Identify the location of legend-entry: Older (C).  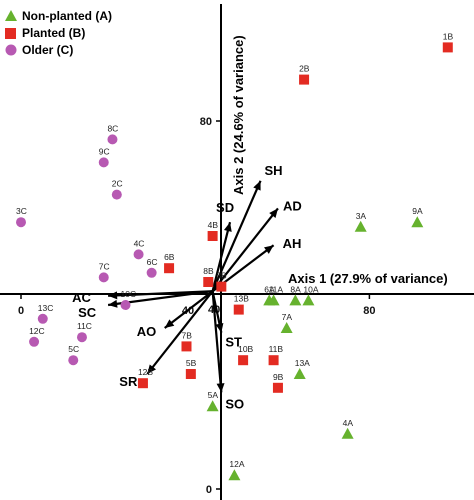
(39, 50).